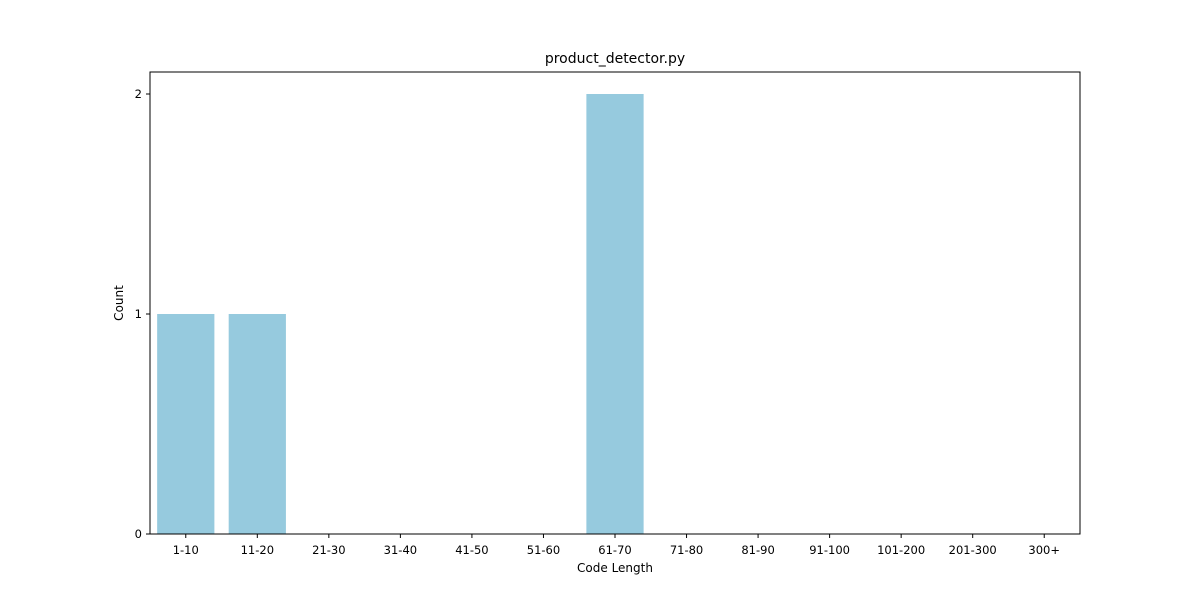 The height and width of the screenshot is (600, 1200). Describe the element at coordinates (829, 550) in the screenshot. I see `x-tick-label: 91-100` at that location.